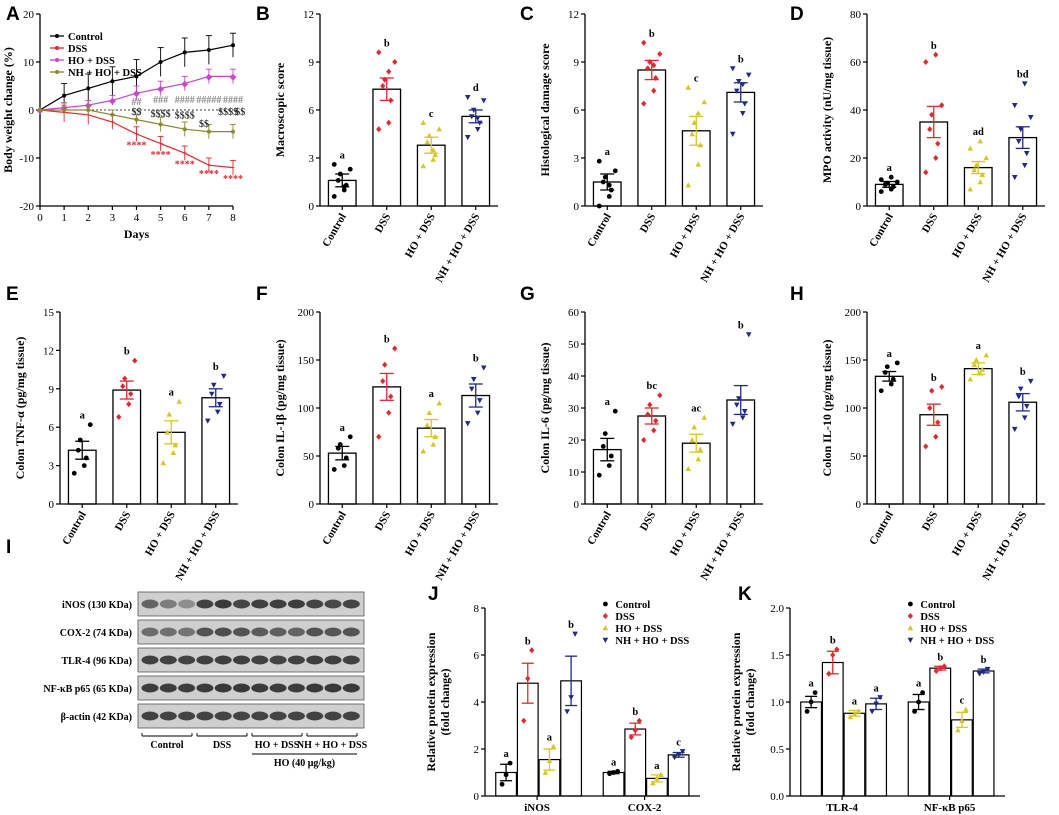 The width and height of the screenshot is (1059, 815). Describe the element at coordinates (96, 633) in the screenshot. I see `blot-band-label: COX-2 (74 KDa)` at that location.